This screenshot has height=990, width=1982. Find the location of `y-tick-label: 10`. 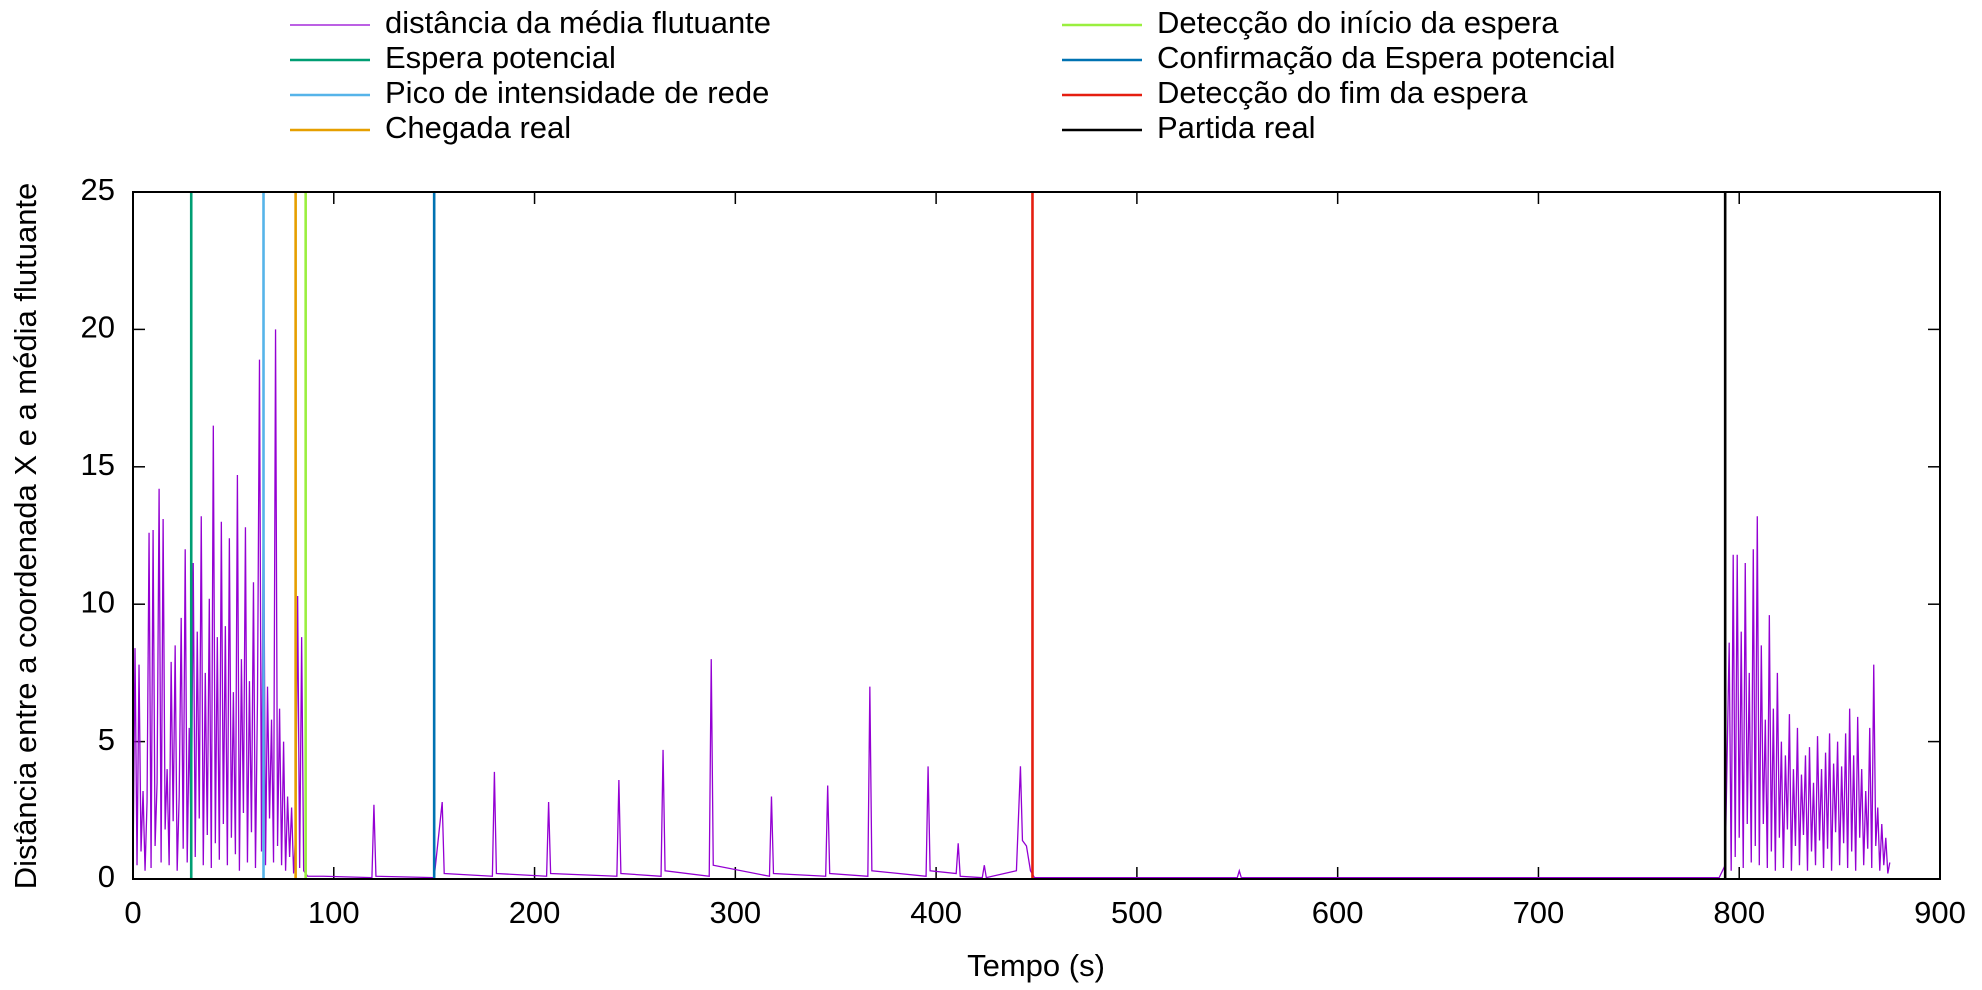

y-tick-label: 10 is located at coordinates (98, 601).